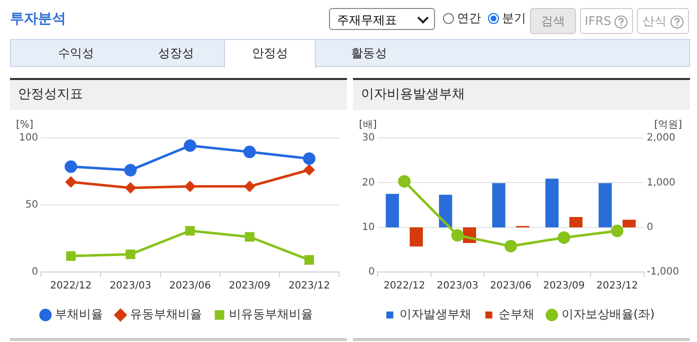 Image resolution: width=697 pixels, height=342 pixels. Describe the element at coordinates (608, 314) in the screenshot. I see `legend-label: 이자보상배율(좌)` at that location.